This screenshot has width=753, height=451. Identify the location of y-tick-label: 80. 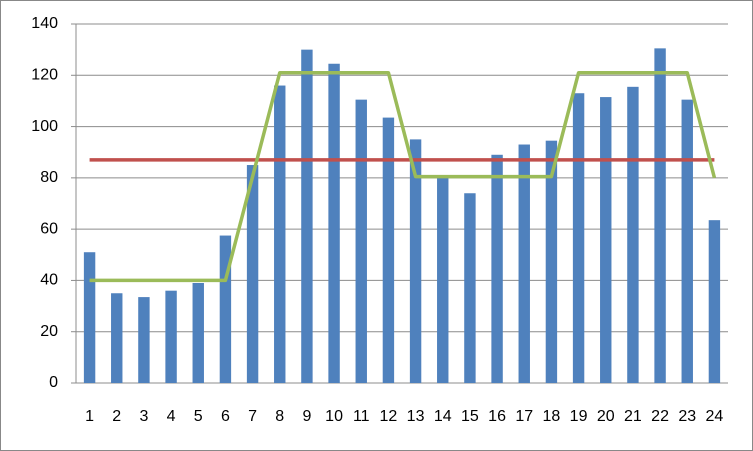
(49, 177).